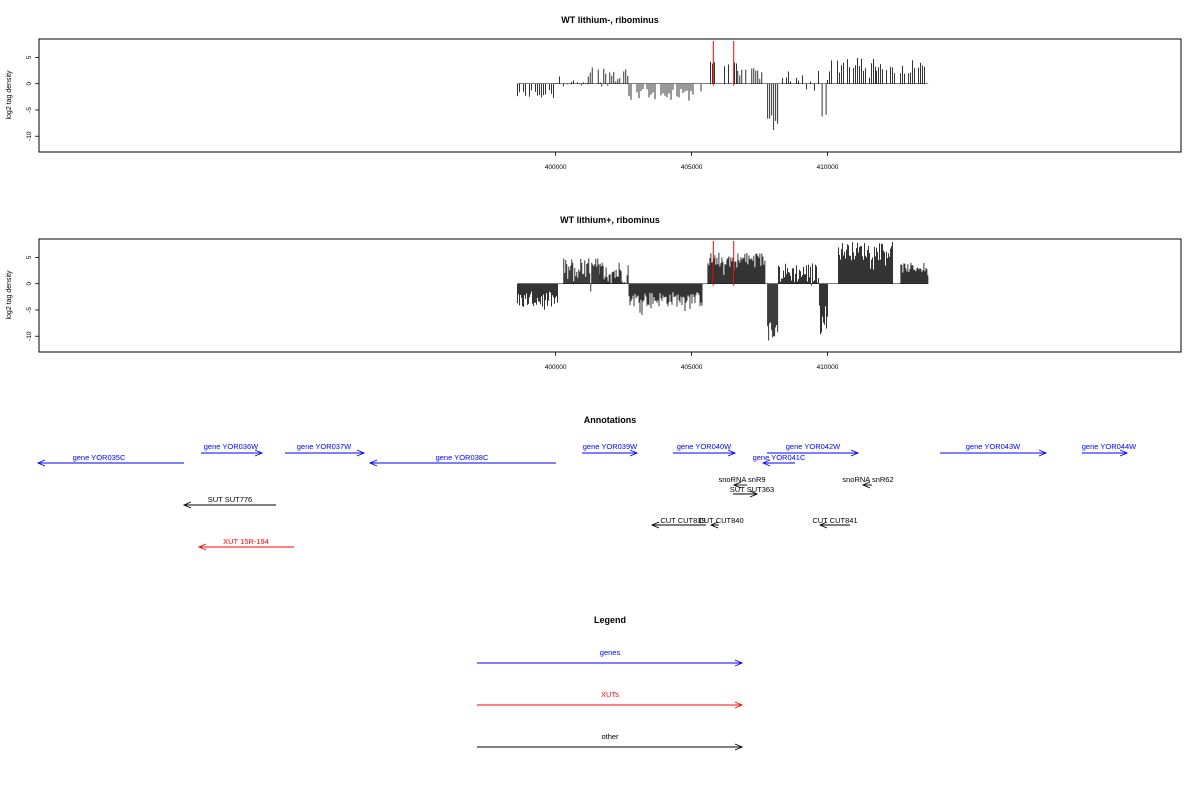 This screenshot has height=800, width=1200. Describe the element at coordinates (682, 520) in the screenshot. I see `annotation-label: CUT CUT839` at that location.